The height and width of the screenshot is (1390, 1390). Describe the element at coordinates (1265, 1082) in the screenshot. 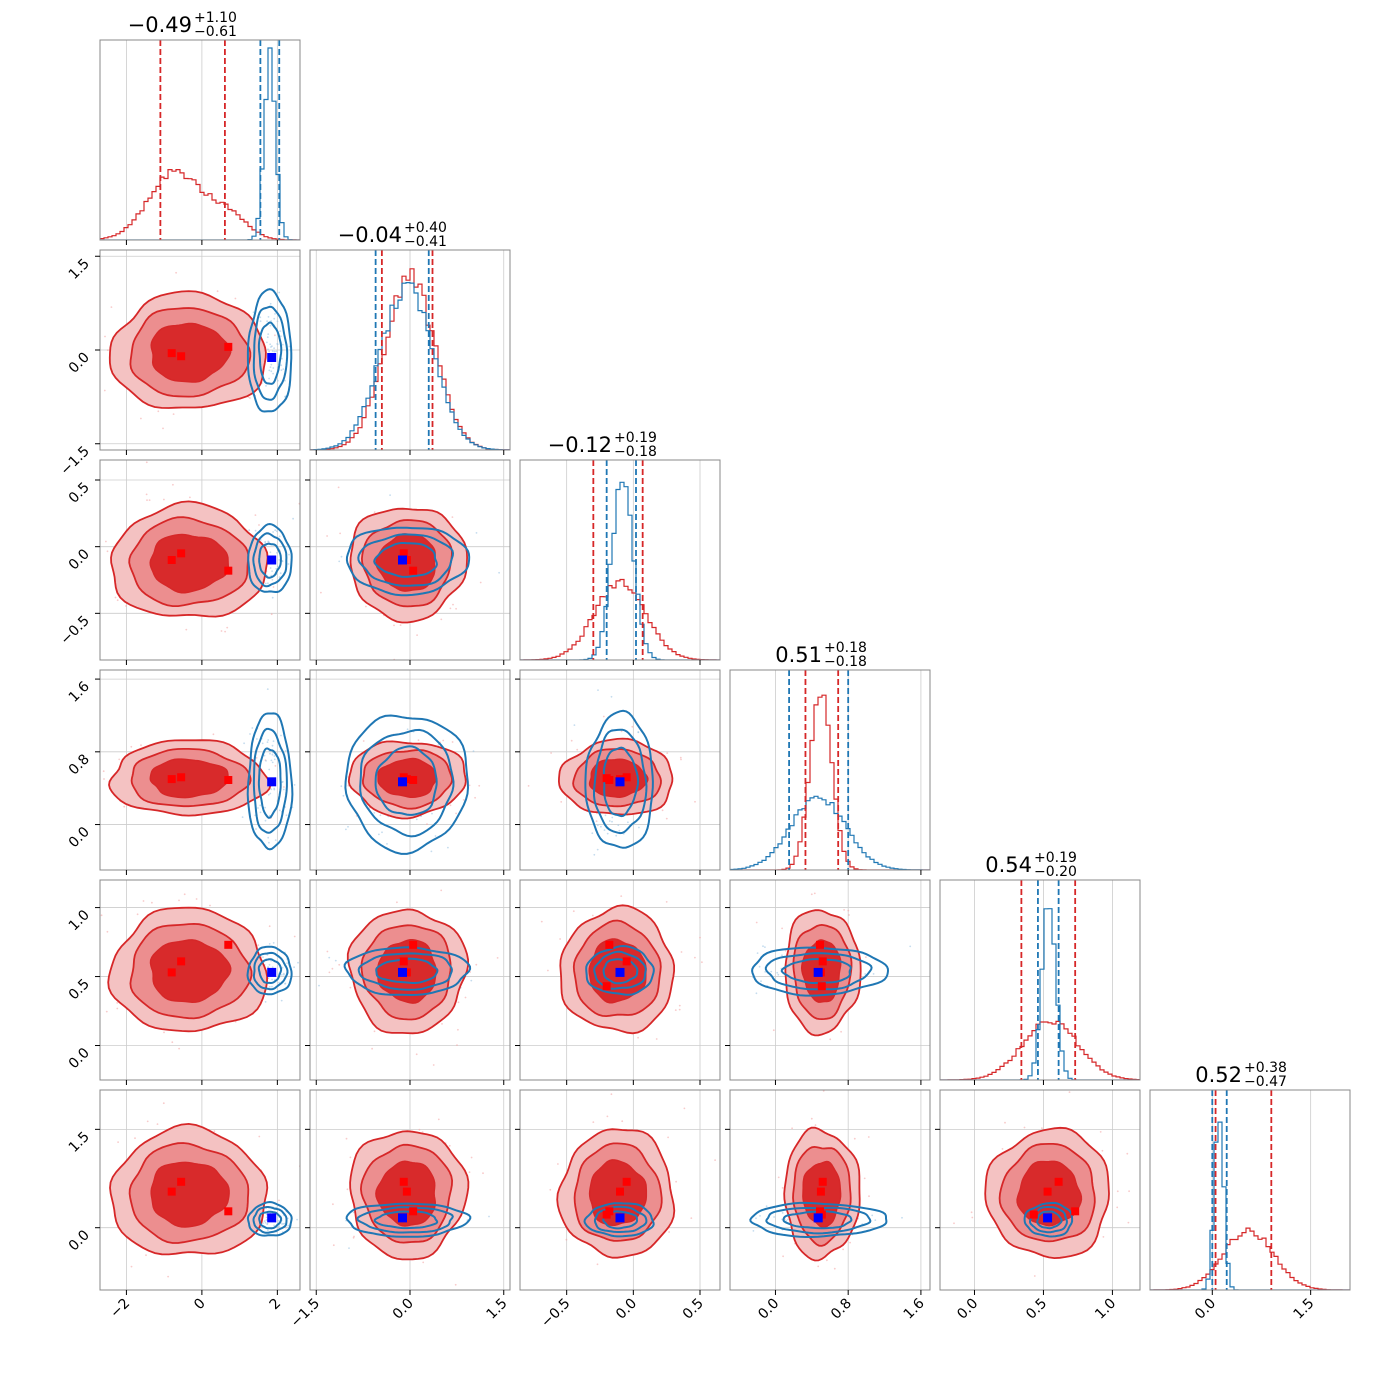

I see `title-minus: −0.47` at that location.